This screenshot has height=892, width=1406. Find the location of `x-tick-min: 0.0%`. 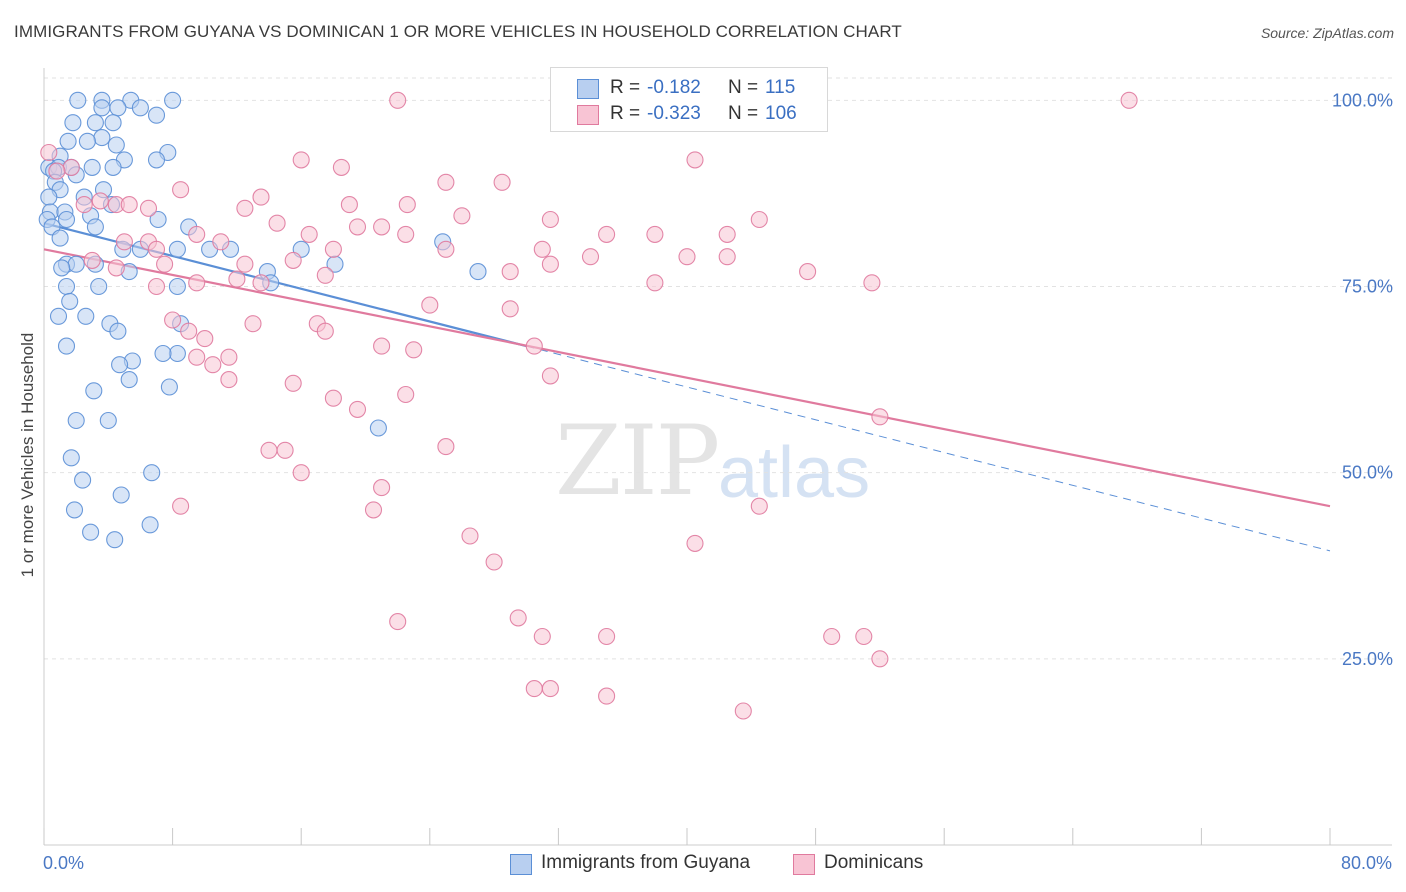

x-tick-min: 0.0% is located at coordinates (64, 863).